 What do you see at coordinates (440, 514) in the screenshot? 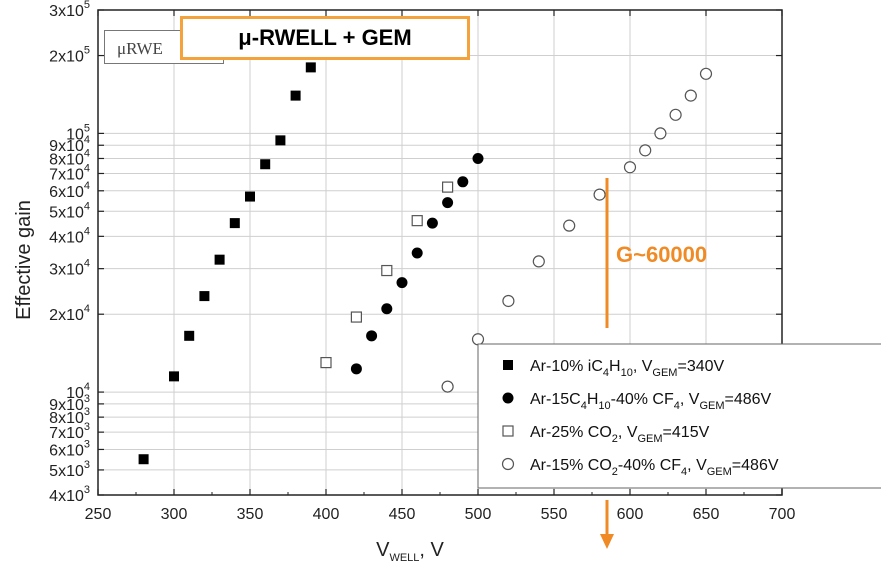
I see `x-tick-labels: 250 300 350 400 450 500 550 600 650 700` at bounding box center [440, 514].